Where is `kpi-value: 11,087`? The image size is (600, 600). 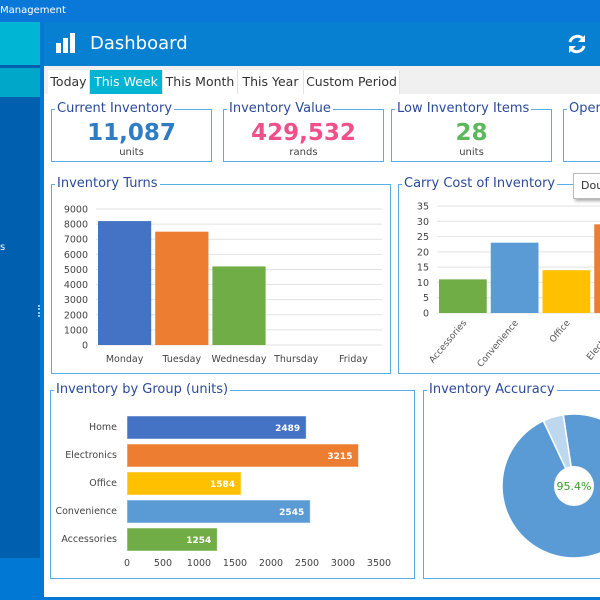 kpi-value: 11,087 is located at coordinates (131, 133).